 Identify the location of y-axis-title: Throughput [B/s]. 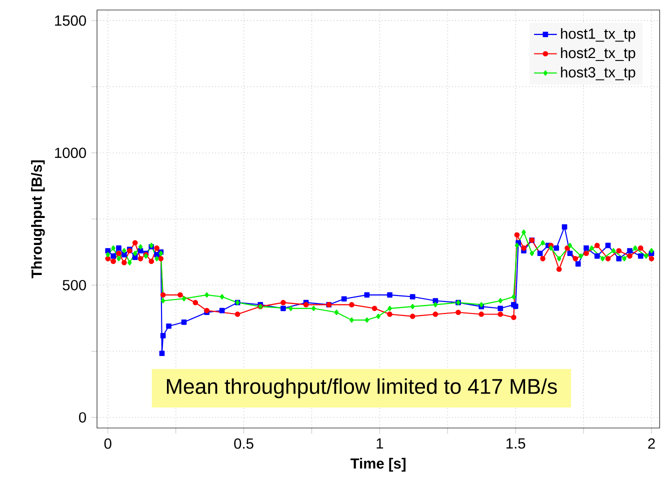
(38, 219).